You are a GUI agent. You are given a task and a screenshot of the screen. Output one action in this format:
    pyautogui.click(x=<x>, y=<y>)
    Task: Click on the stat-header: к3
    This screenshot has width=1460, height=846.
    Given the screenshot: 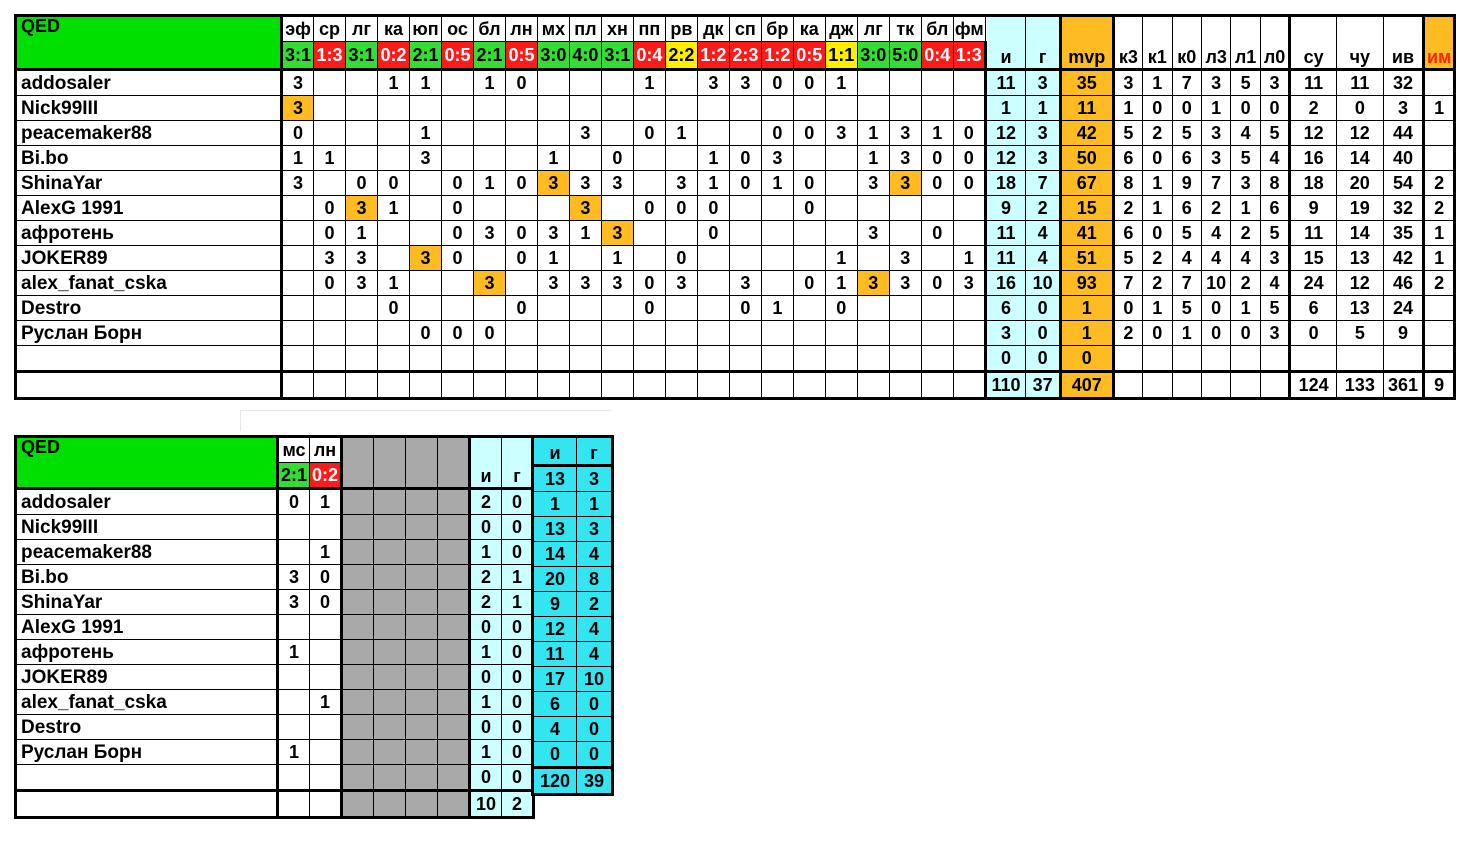 What is the action you would take?
    pyautogui.click(x=1128, y=43)
    